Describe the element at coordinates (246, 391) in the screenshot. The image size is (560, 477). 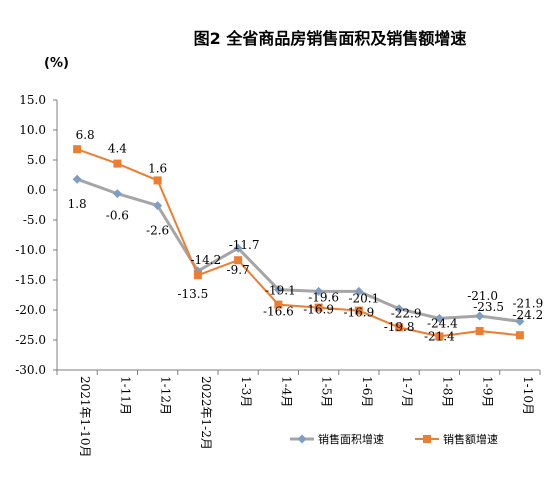
I see `x-tick-label: 1-3月` at that location.